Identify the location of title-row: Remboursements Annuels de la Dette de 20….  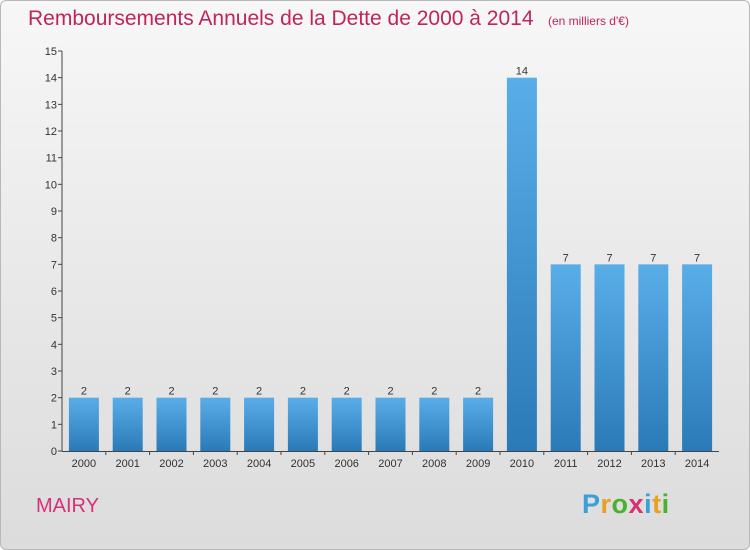
(328, 19).